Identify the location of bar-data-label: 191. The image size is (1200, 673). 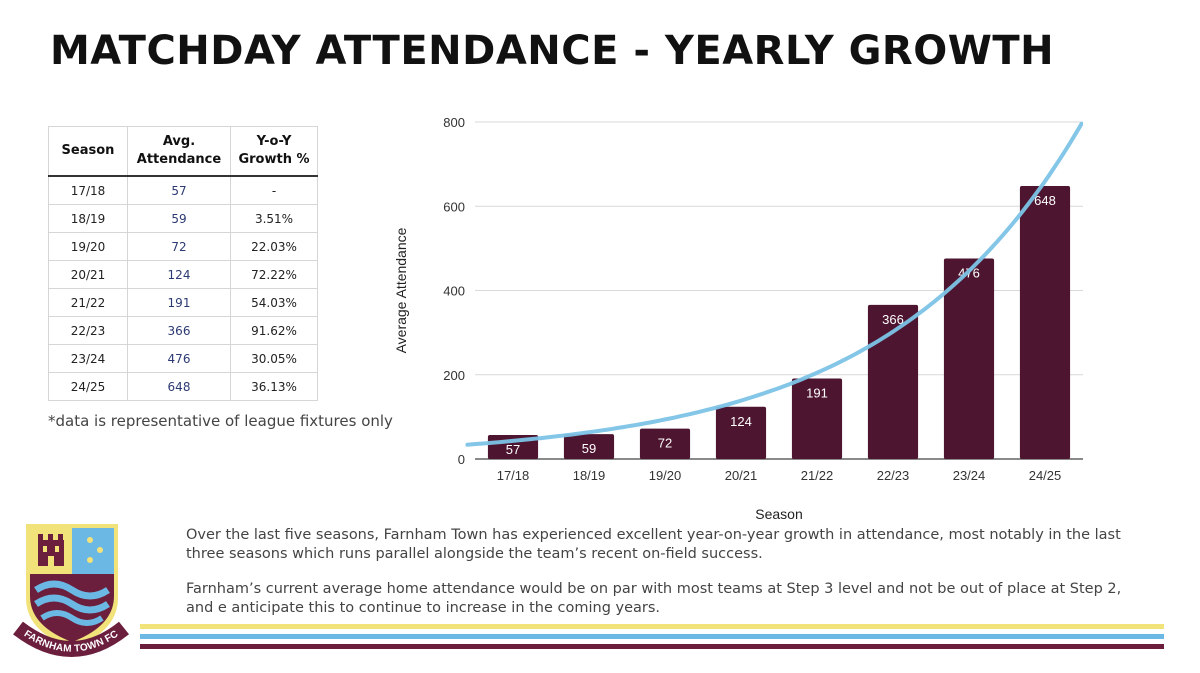
(817, 393).